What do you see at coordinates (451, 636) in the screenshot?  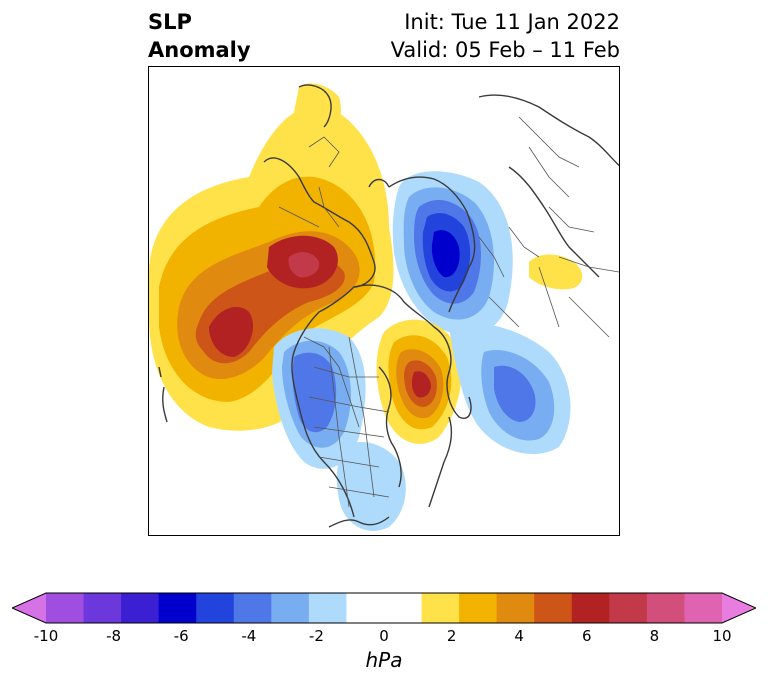 I see `colorbar-tick-label: 2` at bounding box center [451, 636].